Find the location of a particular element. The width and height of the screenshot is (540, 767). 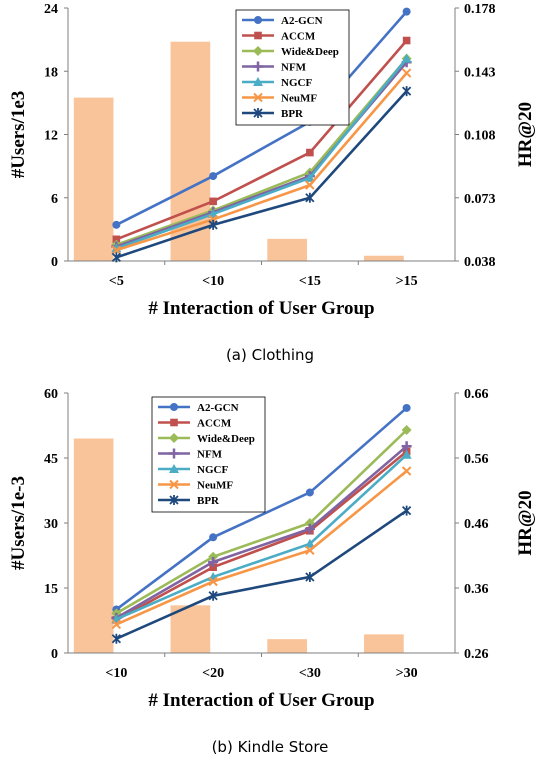

right-tick-label: 0.66 is located at coordinates (476, 394).